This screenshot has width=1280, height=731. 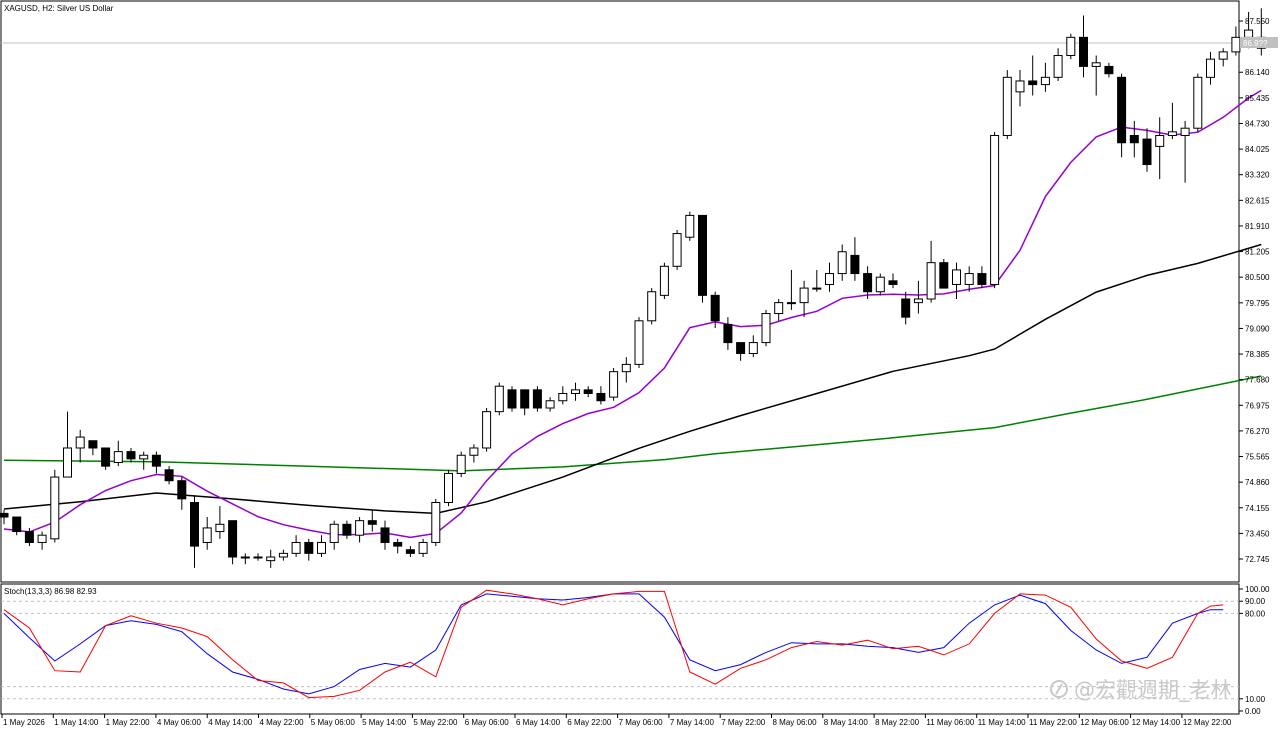 What do you see at coordinates (795, 722) in the screenshot?
I see `time-tick-label: 8 May 06:00` at bounding box center [795, 722].